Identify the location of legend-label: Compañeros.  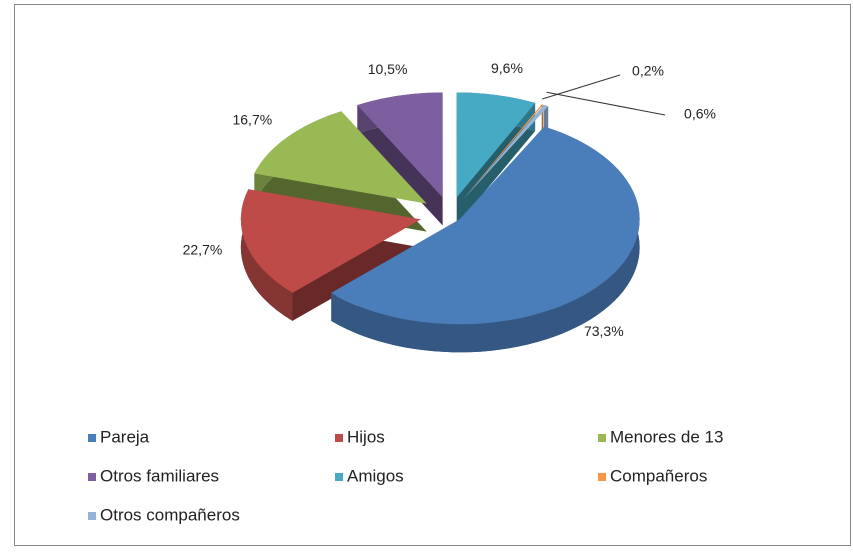
(658, 475).